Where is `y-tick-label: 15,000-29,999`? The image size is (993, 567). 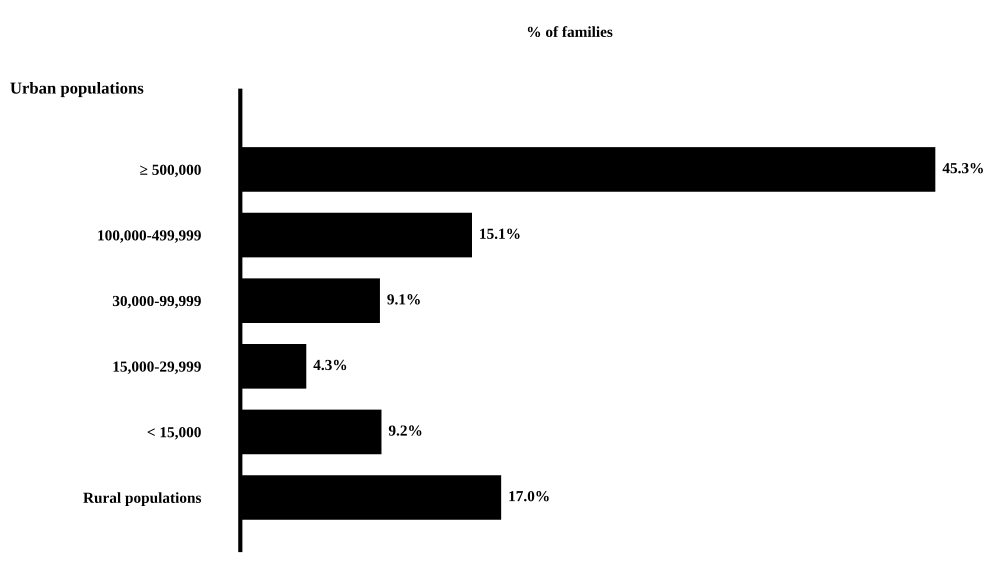
y-tick-label: 15,000-29,999 is located at coordinates (157, 367).